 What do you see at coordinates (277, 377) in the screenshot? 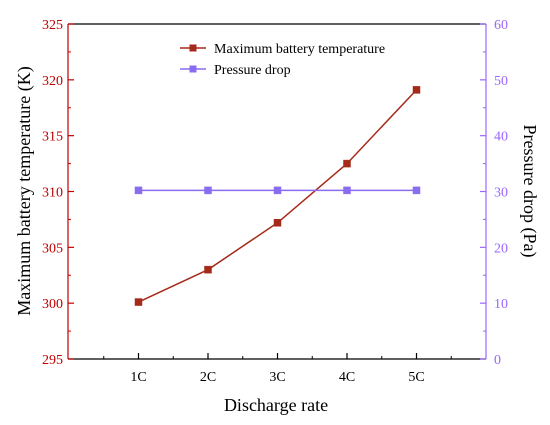
I see `x-axis-tick-label: 3C` at bounding box center [277, 377].